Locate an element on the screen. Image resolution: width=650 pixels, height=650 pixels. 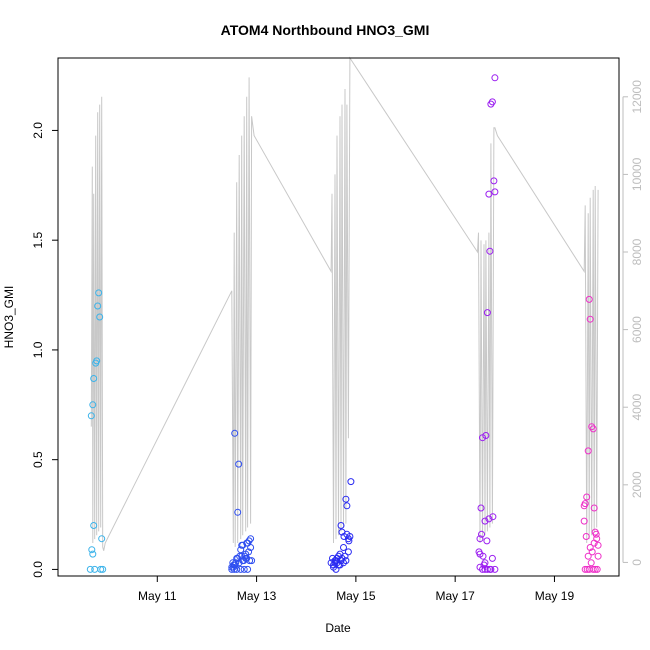
y2-tick-label: 0 is located at coordinates (637, 562).